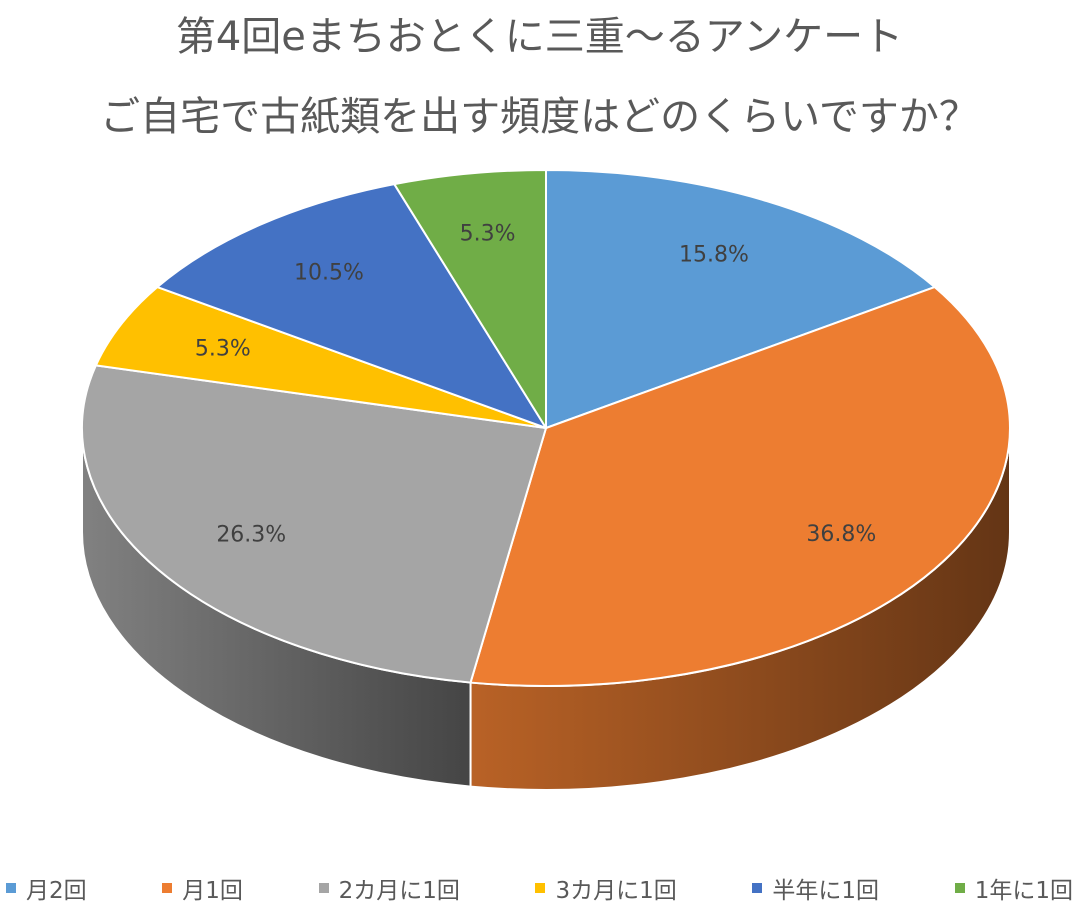 The height and width of the screenshot is (905, 1079). Describe the element at coordinates (251, 535) in the screenshot. I see `data-label: 26.3%` at that location.